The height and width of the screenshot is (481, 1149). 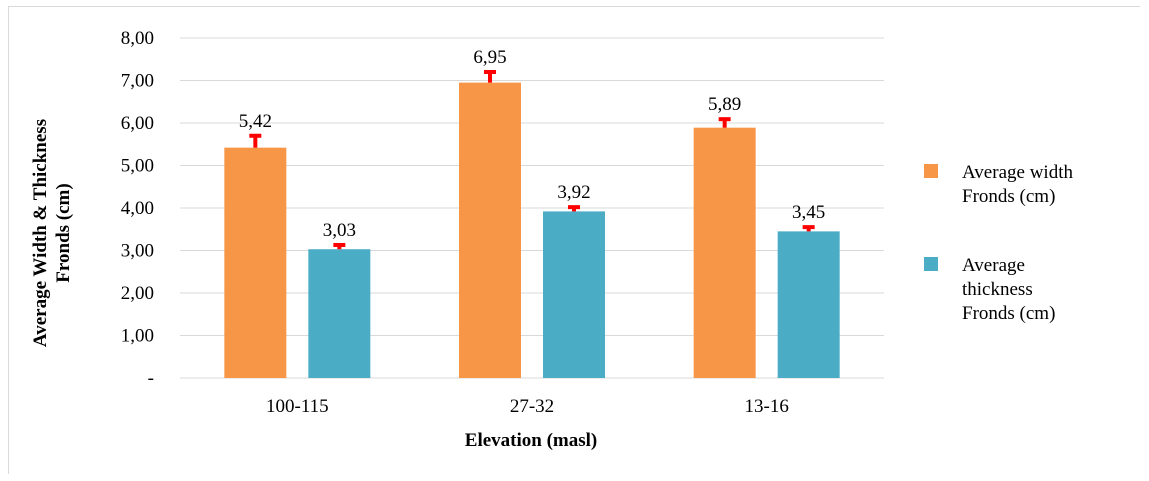 I want to click on y-tick-label-5: 5,00, so click(x=137, y=166).